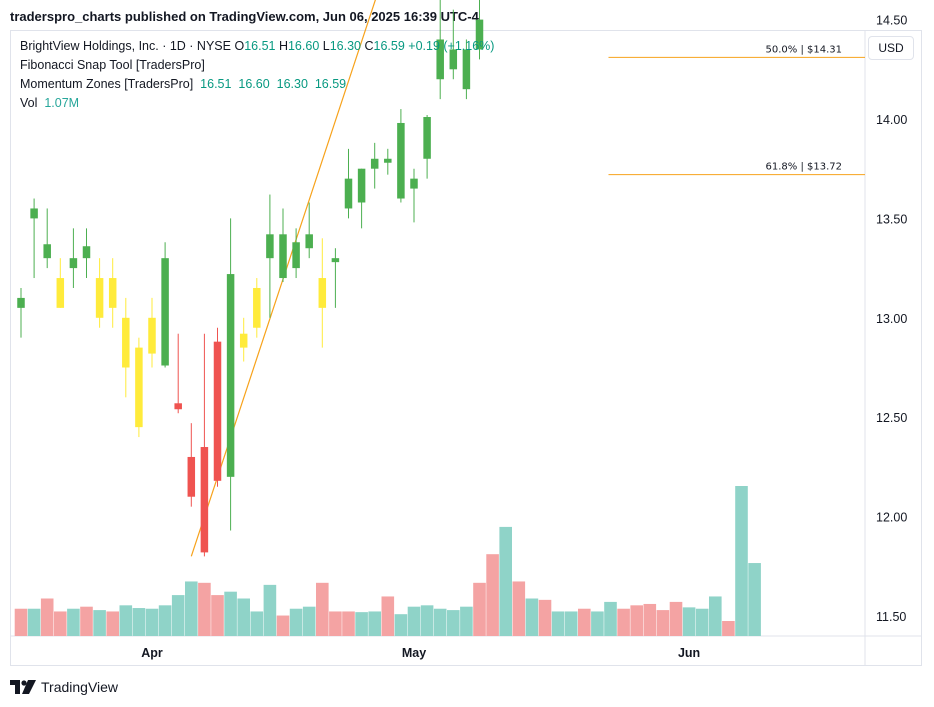  I want to click on time-tick-label: May, so click(414, 653).